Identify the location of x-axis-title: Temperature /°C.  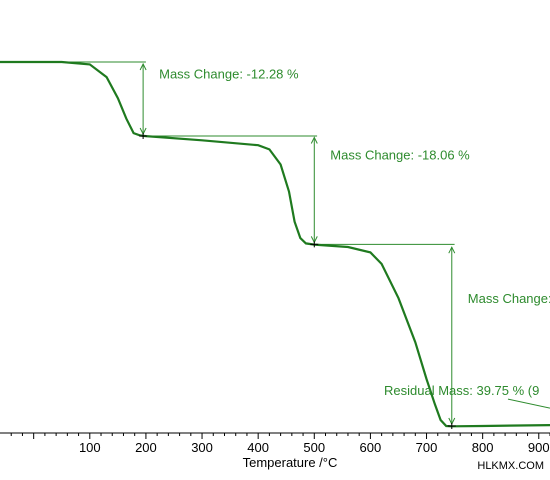
(290, 462).